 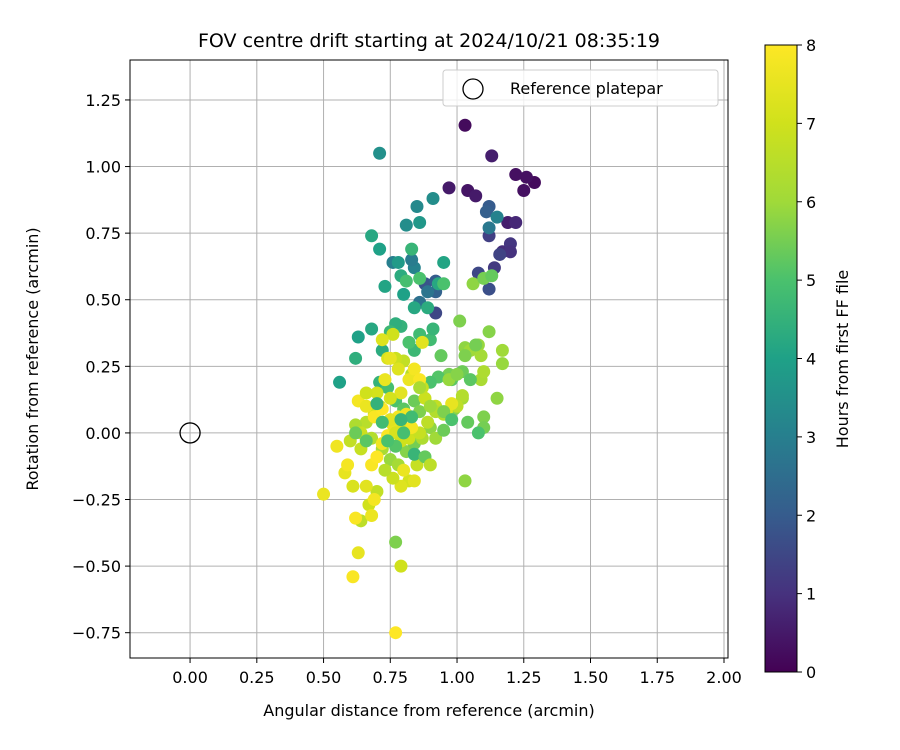 I want to click on reference-marker, so click(x=190, y=433).